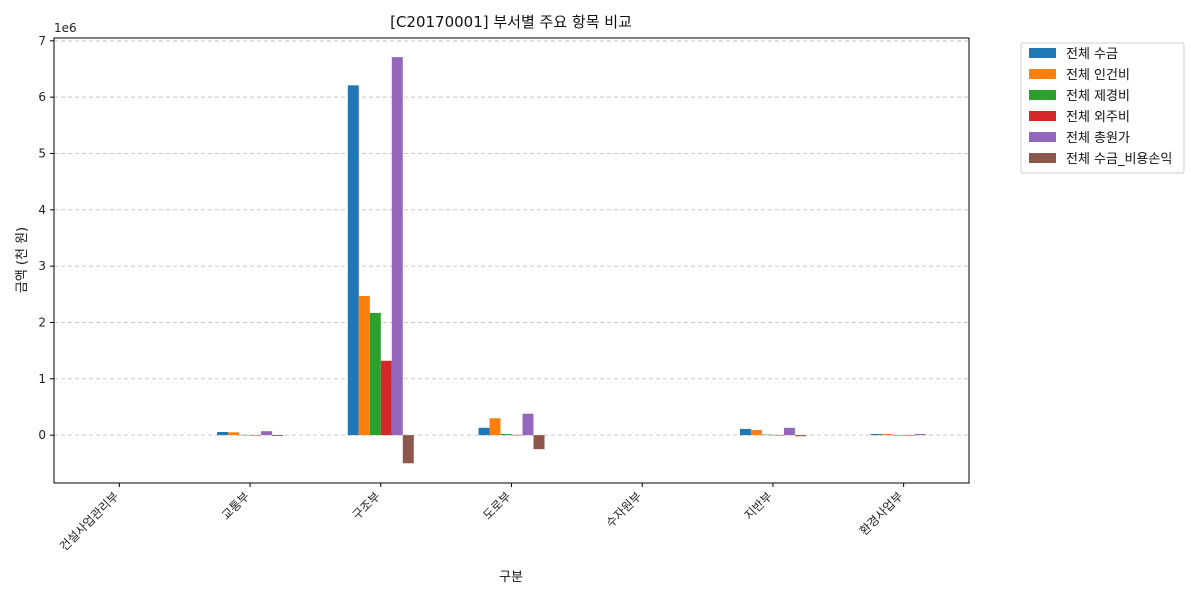 The width and height of the screenshot is (1200, 600). What do you see at coordinates (22, 260) in the screenshot?
I see `y-axis-title: 금액 (천 원)` at bounding box center [22, 260].